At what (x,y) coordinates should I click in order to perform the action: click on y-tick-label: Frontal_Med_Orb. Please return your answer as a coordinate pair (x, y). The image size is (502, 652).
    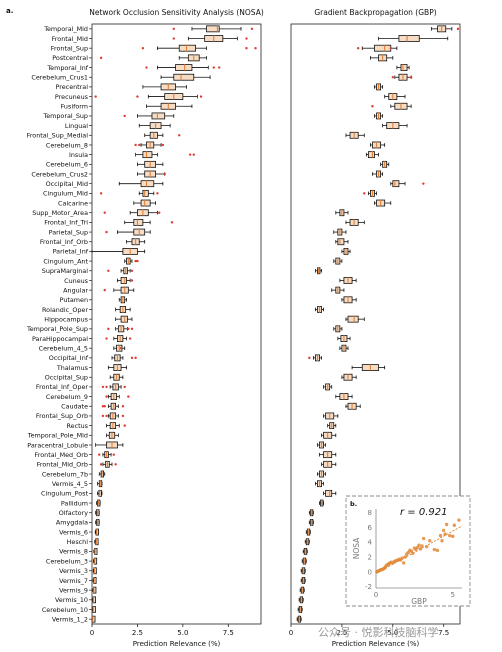
    Looking at the image, I should click on (61, 455).